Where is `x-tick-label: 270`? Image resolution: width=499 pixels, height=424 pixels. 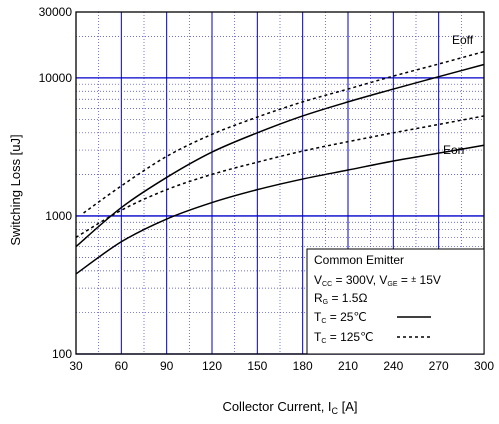
x-tick-label: 270 is located at coordinates (439, 366).